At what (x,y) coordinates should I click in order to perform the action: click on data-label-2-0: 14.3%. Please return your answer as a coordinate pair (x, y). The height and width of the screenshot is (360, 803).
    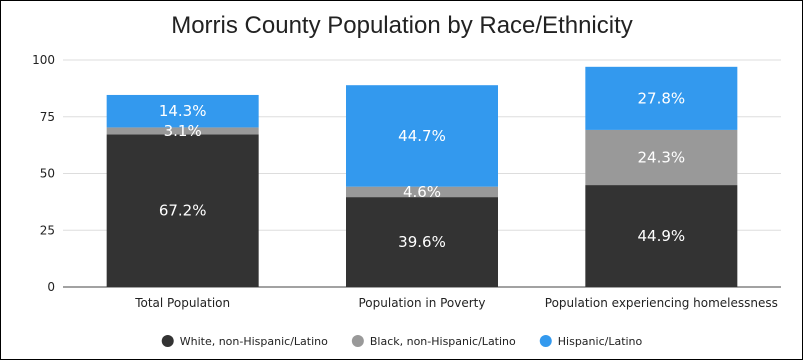
    Looking at the image, I should click on (183, 111).